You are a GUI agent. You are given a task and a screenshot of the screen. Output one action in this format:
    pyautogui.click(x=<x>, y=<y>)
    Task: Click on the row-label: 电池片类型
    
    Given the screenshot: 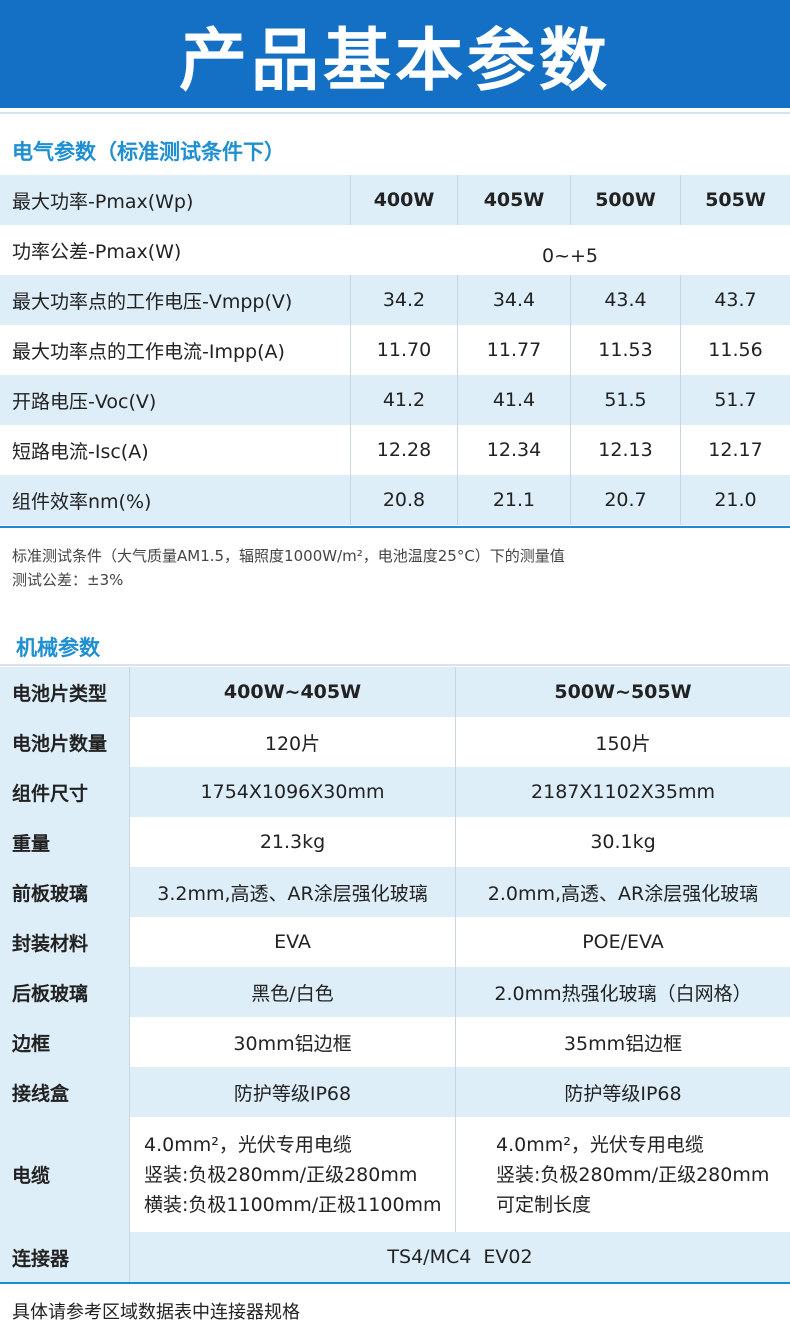 What is the action you would take?
    pyautogui.click(x=65, y=692)
    